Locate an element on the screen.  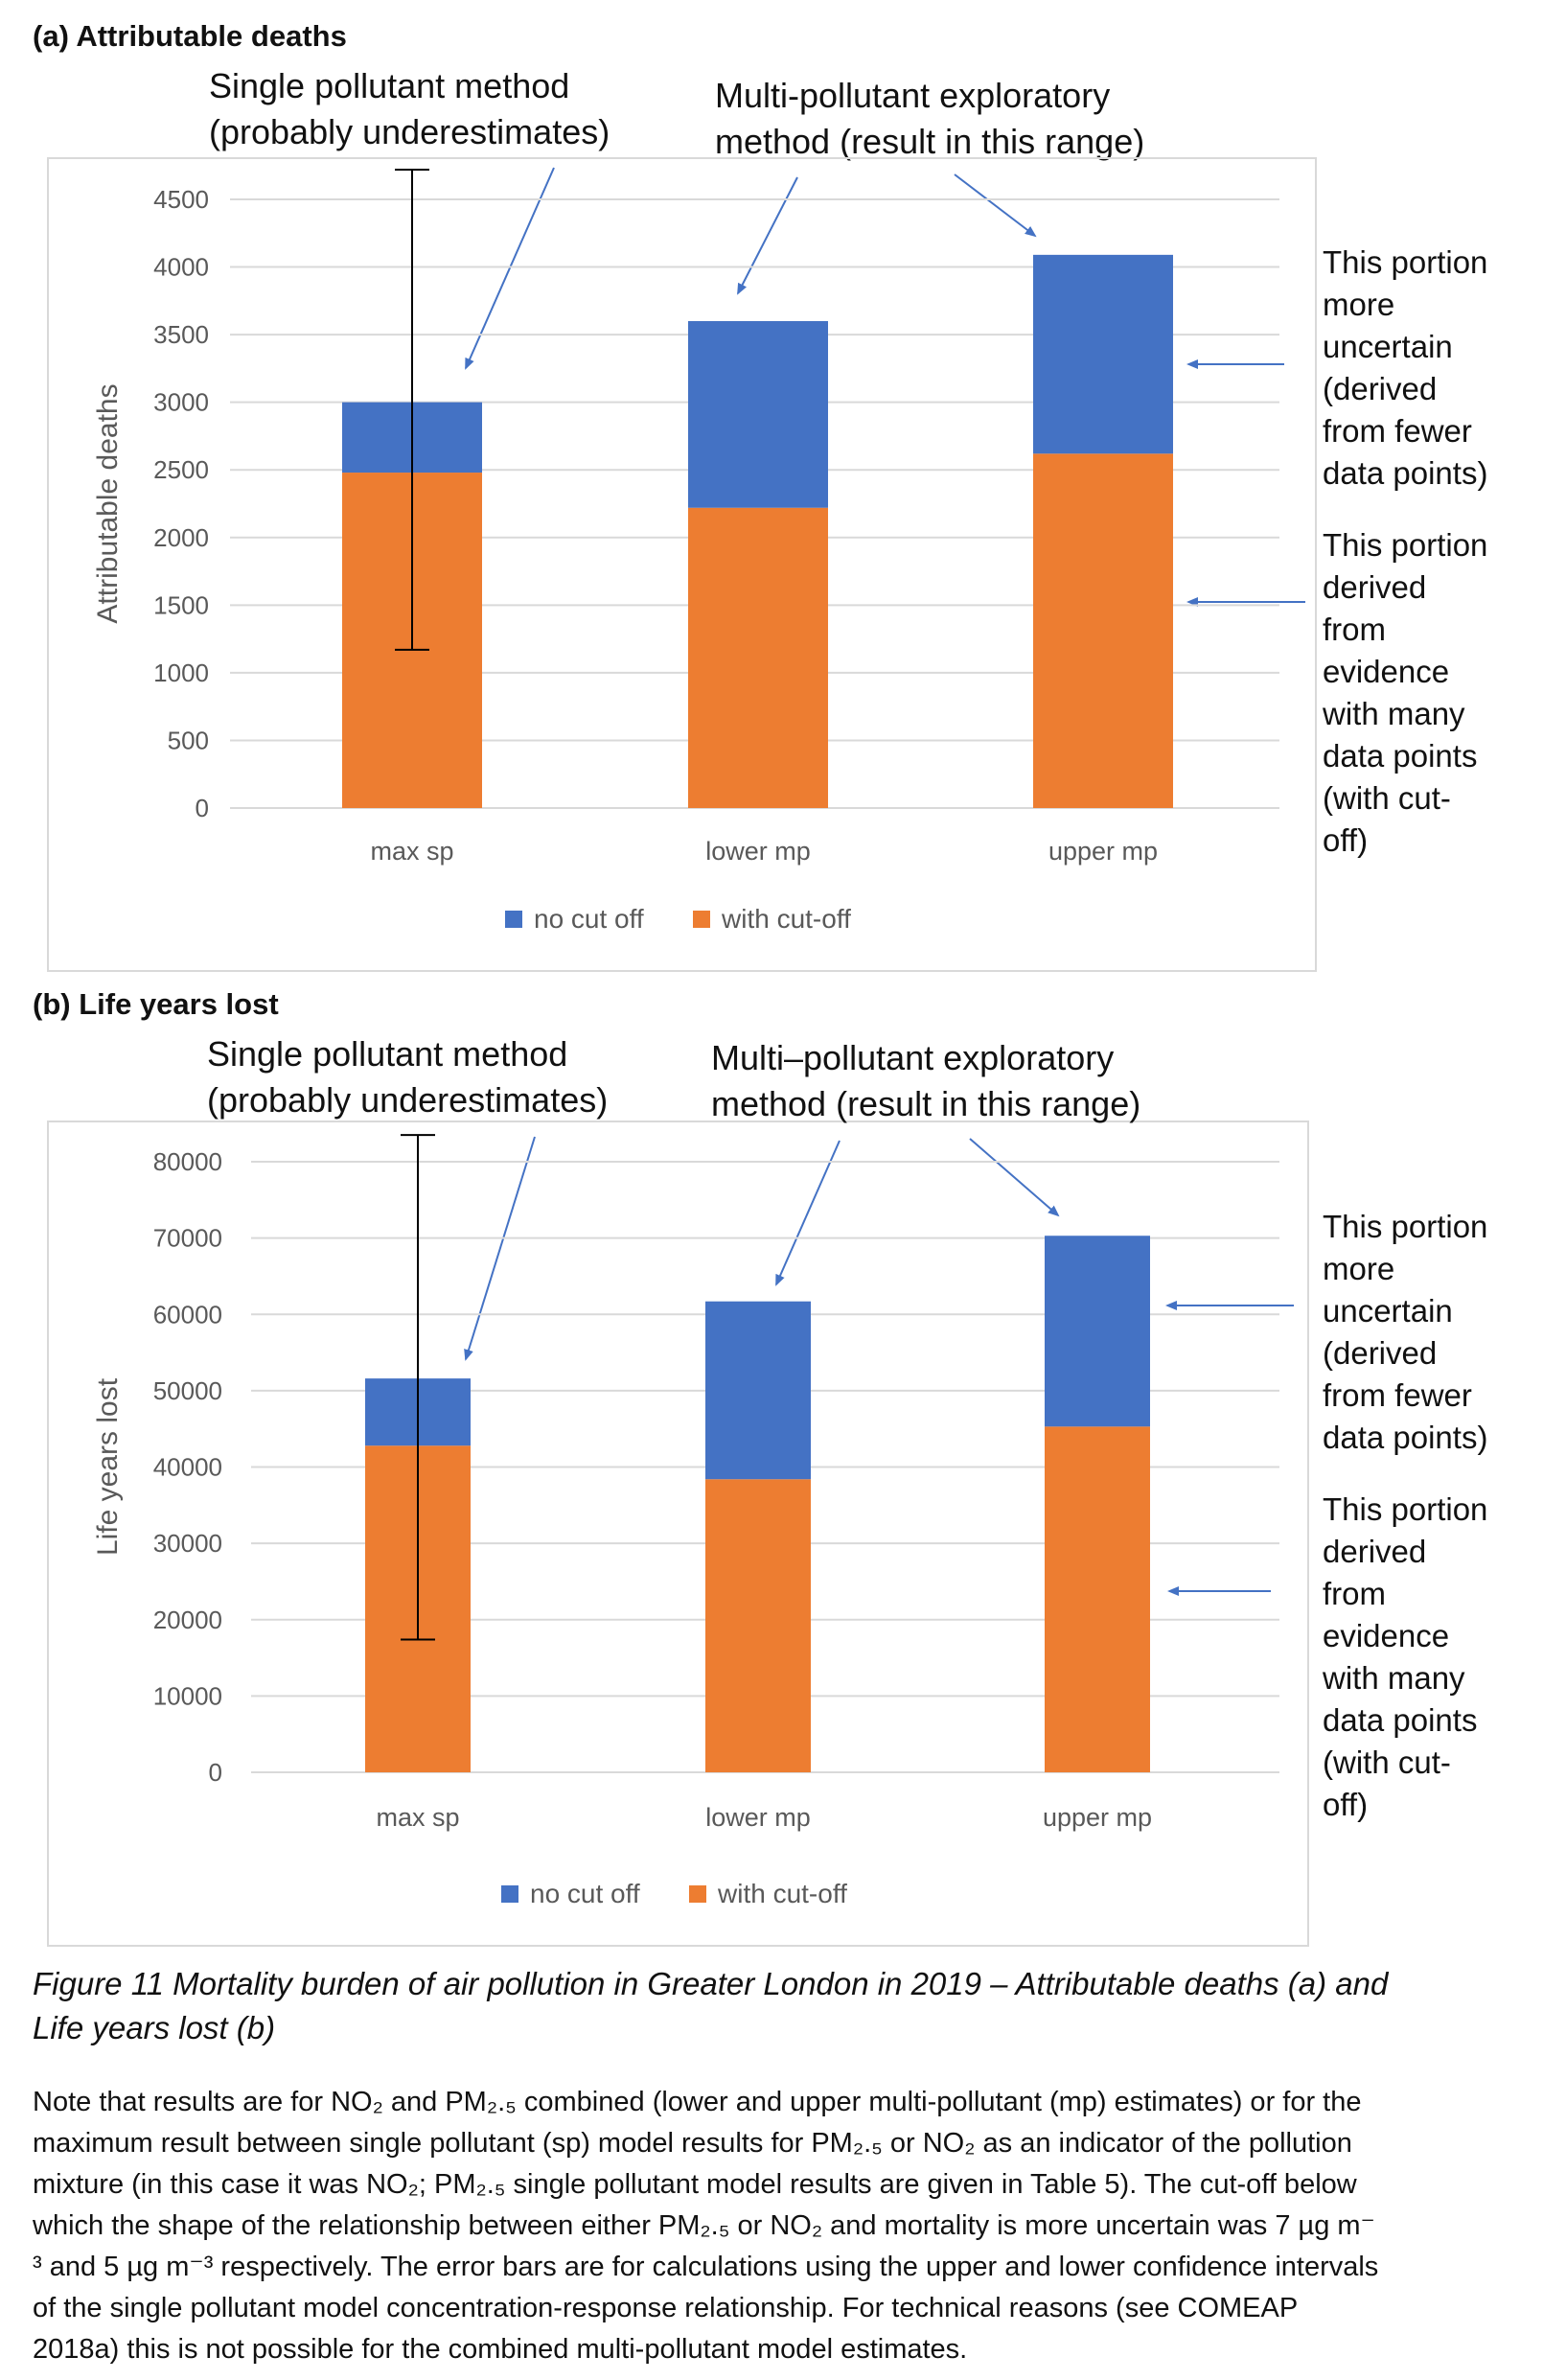
y-tick-label: 500 is located at coordinates (188, 740).